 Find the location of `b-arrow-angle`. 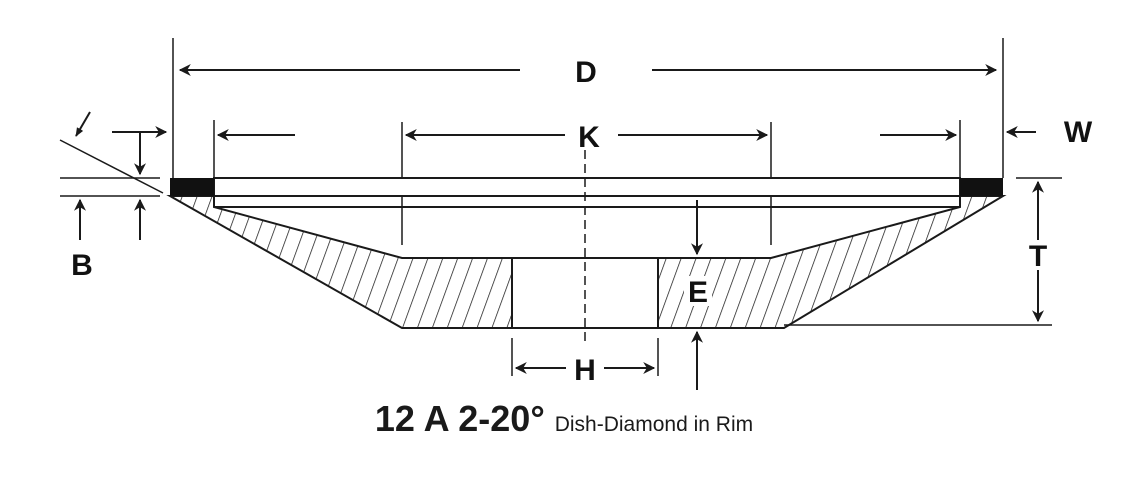

b-arrow-angle is located at coordinates (83, 124).